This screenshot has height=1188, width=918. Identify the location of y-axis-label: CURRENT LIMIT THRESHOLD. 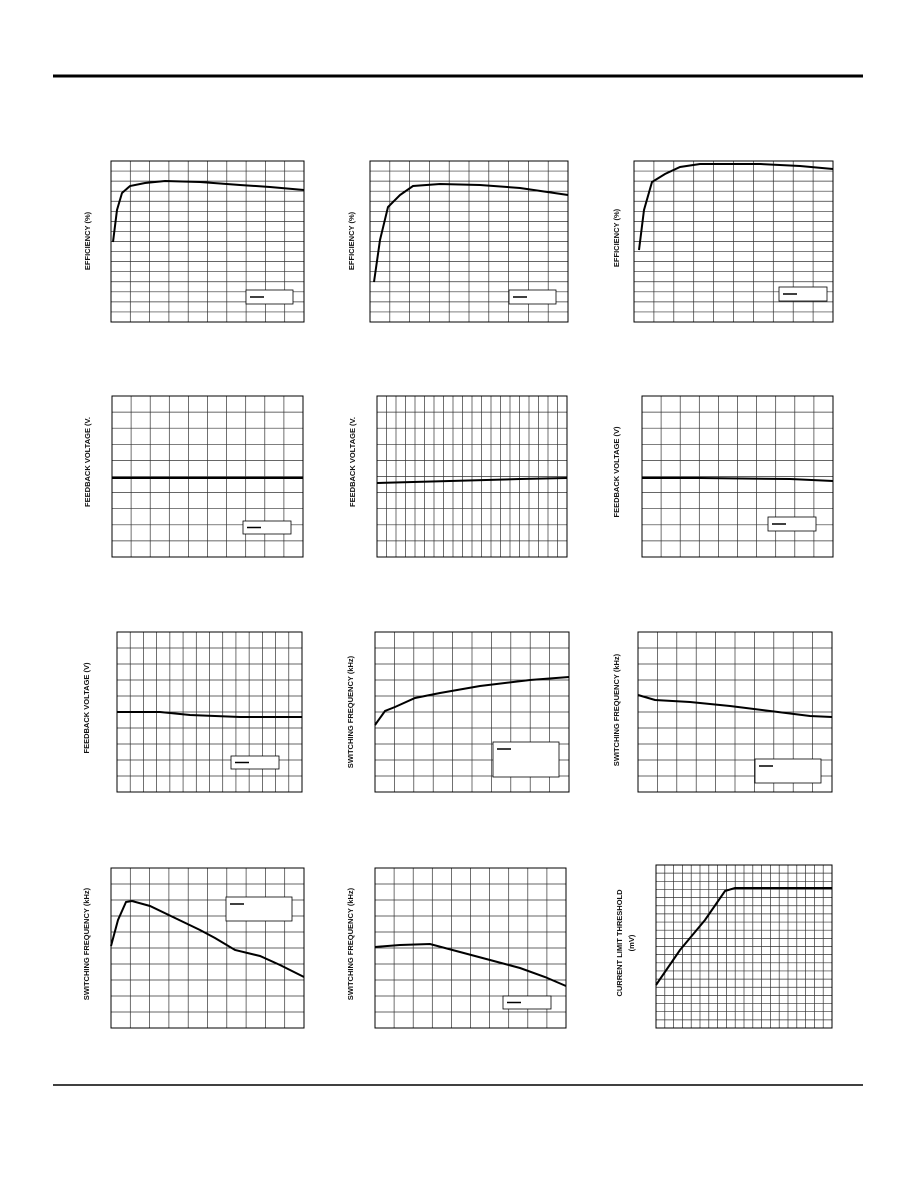
(619, 943).